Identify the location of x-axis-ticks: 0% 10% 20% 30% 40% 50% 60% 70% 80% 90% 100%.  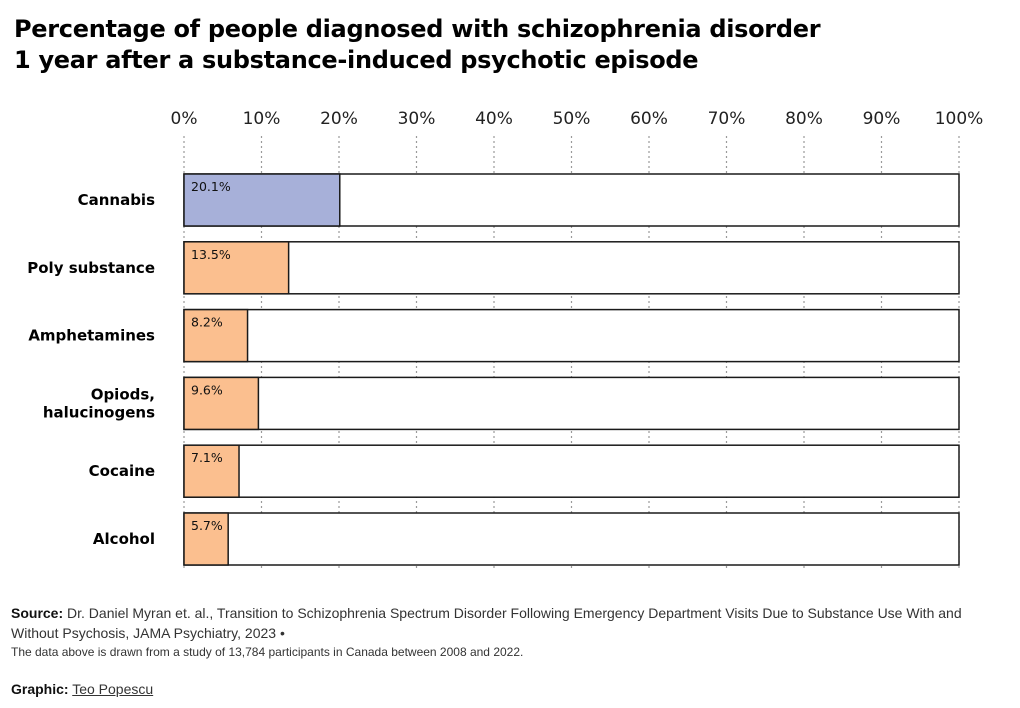
(577, 119).